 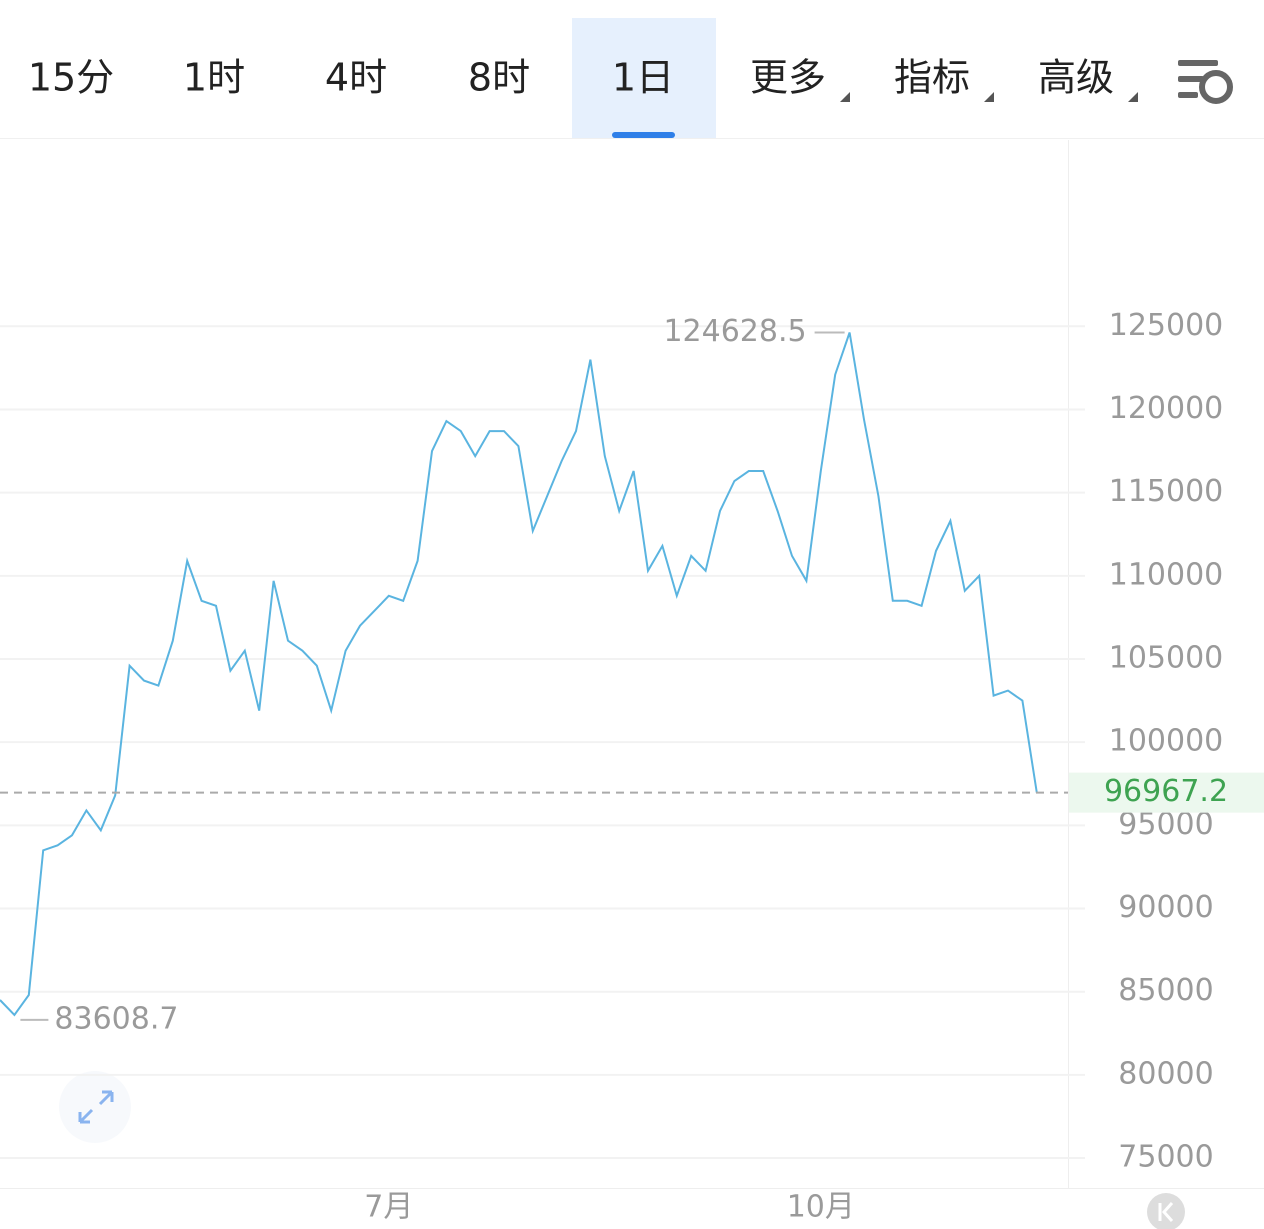 I want to click on last-price-label: 96967.2, so click(x=1166, y=791).